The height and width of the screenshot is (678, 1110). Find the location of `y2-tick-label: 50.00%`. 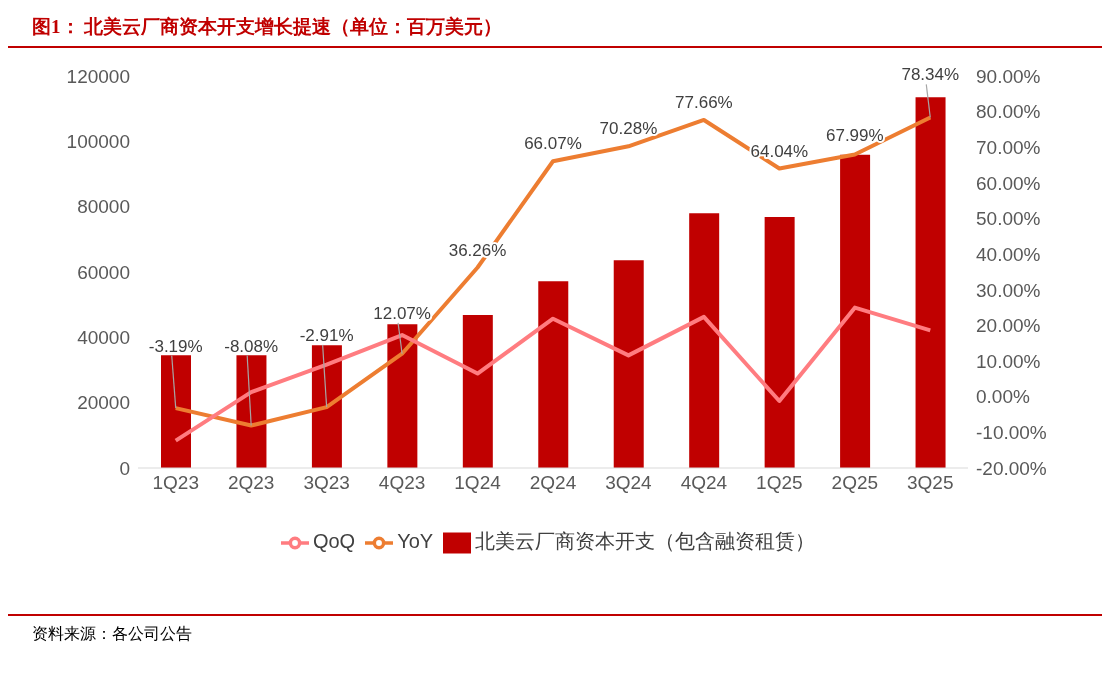

y2-tick-label: 50.00% is located at coordinates (1008, 219).